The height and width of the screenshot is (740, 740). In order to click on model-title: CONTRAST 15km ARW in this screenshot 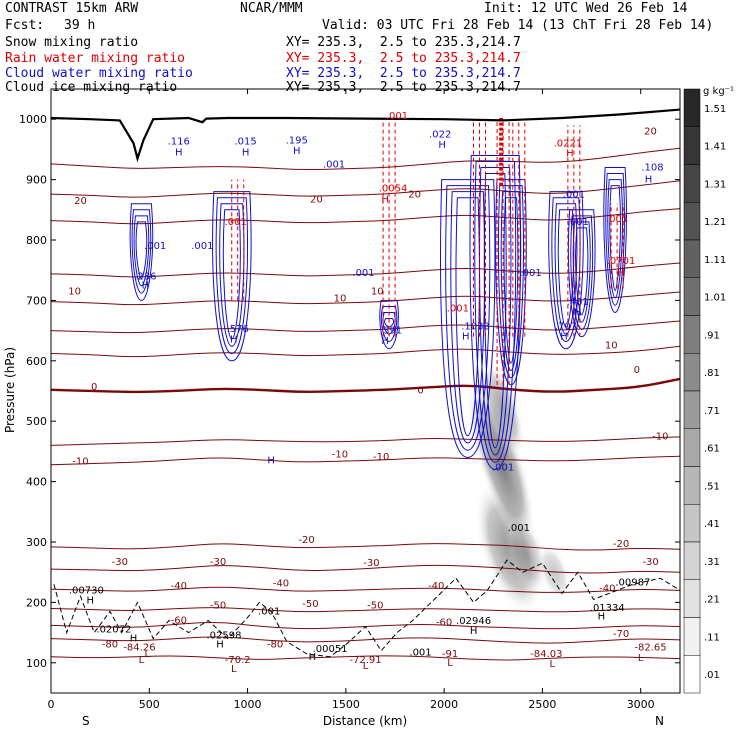, I will do `click(72, 8)`.